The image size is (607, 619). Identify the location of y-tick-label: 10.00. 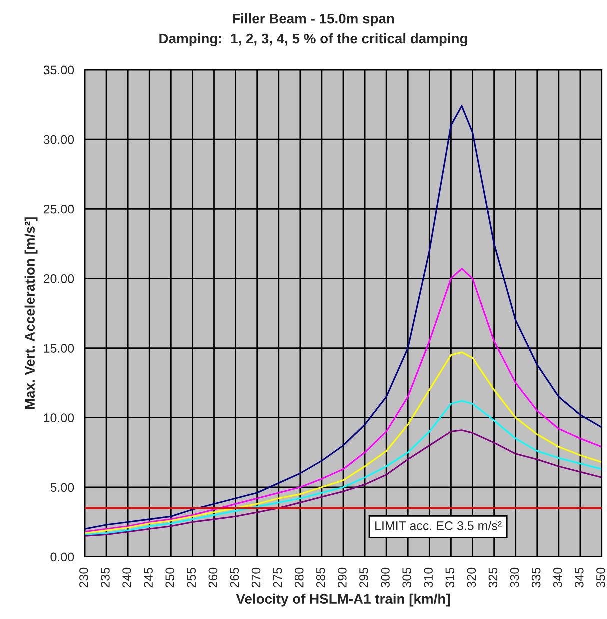
(59, 418).